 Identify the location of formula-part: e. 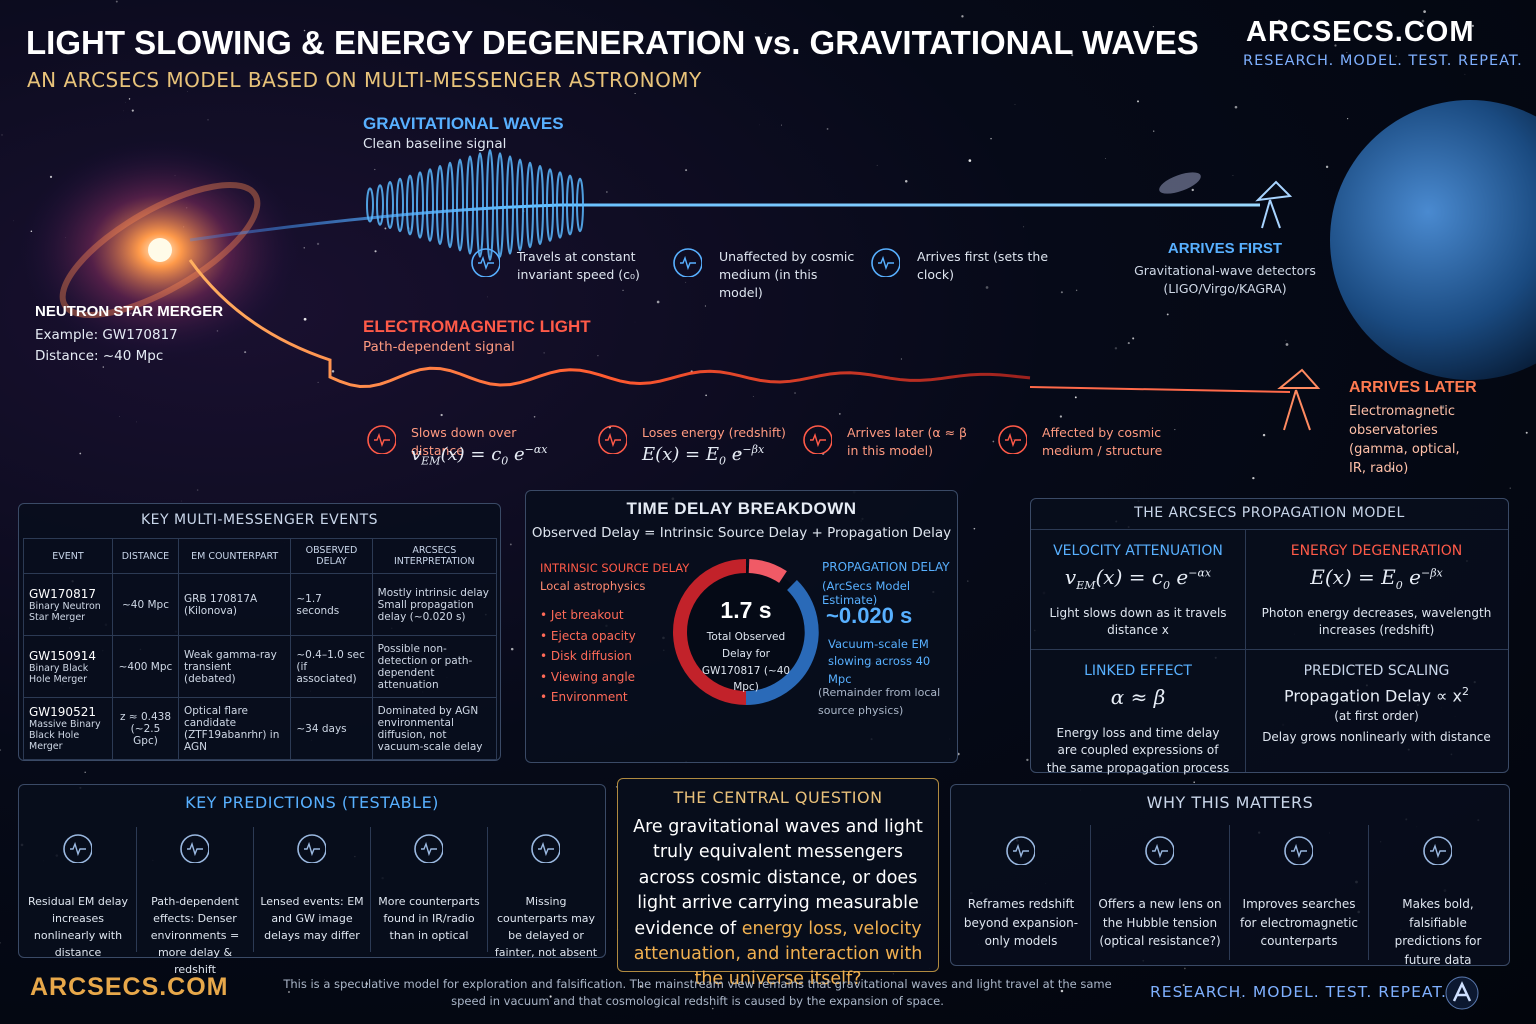
(1179, 577).